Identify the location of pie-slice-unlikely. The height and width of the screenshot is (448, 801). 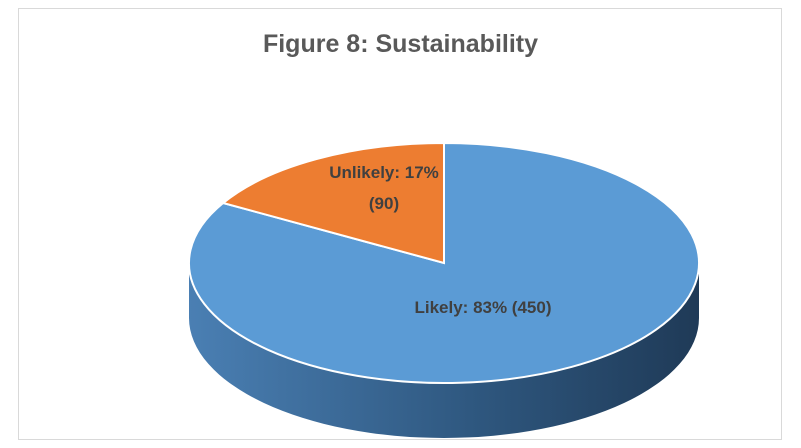
(333, 203).